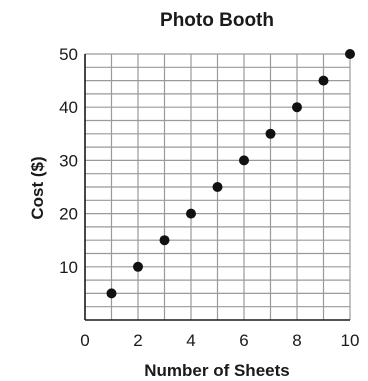 This screenshot has height=381, width=368. I want to click on y-tick-label: 20, so click(68, 214).